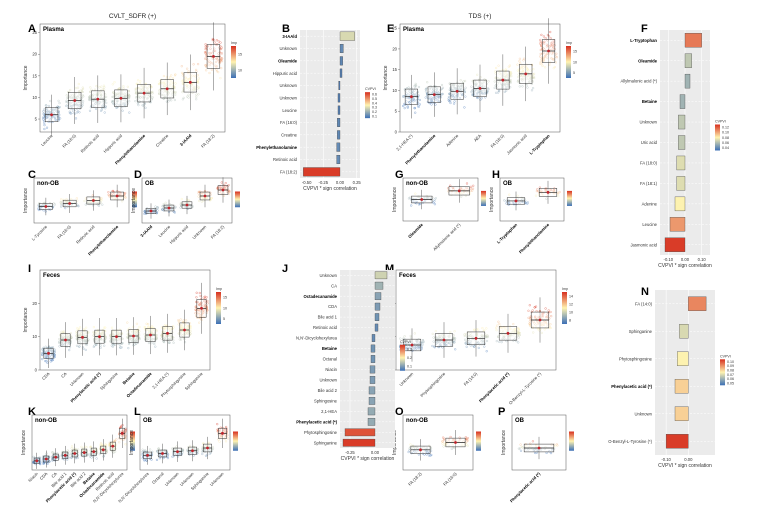 The image size is (759, 509). What do you see at coordinates (649, 183) in the screenshot?
I see `bar-label: FA (18:1)` at bounding box center [649, 183].